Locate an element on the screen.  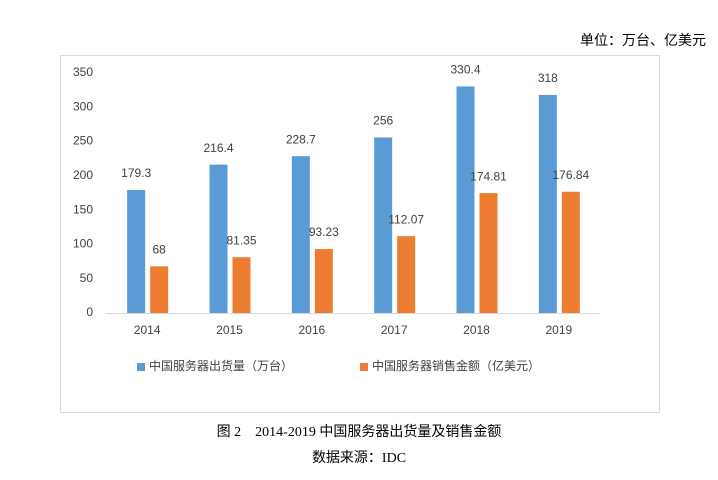
data-label: 93.23 is located at coordinates (324, 232).